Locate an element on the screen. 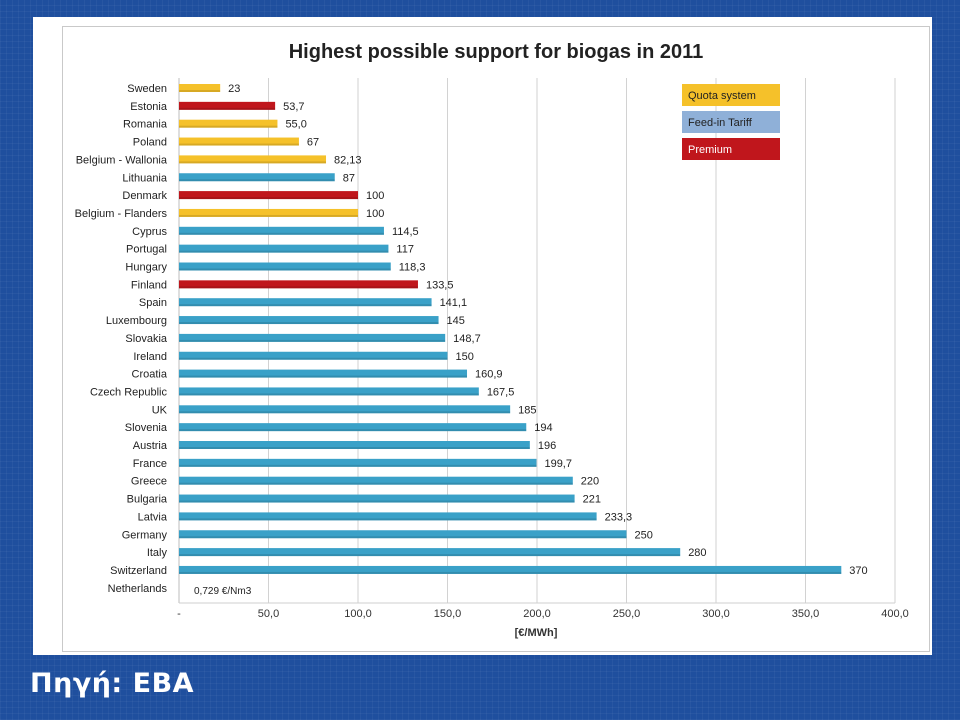 This screenshot has width=960, height=720. category-label: Germany is located at coordinates (145, 535).